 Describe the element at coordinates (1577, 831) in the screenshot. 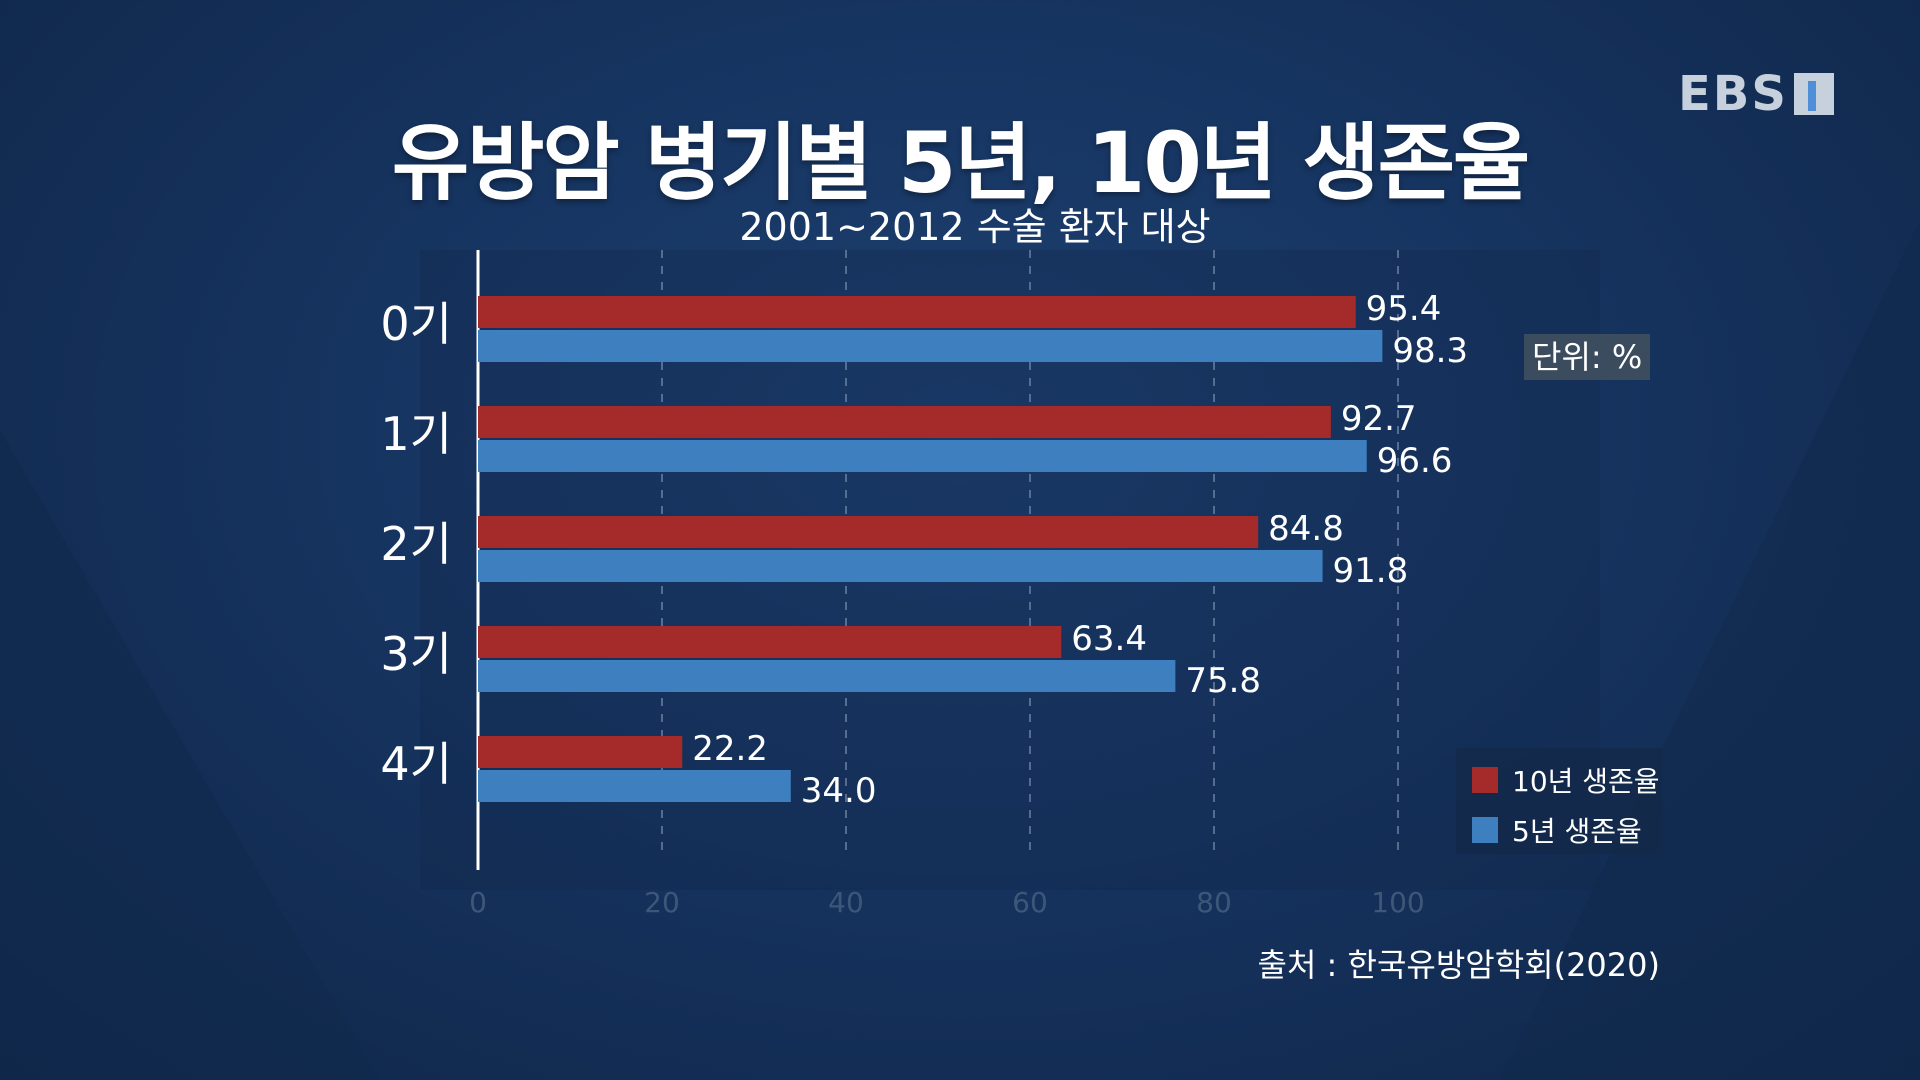

I see `legend-label-5-year: 5년 생존율` at that location.